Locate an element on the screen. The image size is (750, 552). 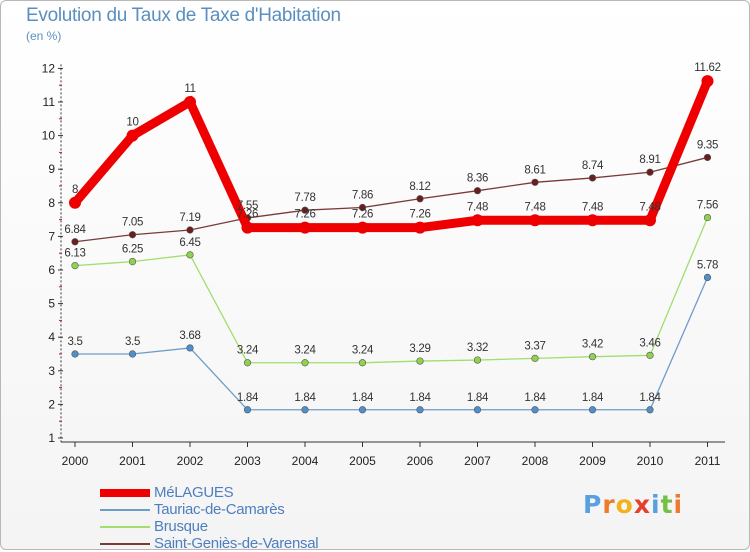
legend-item: Saint-Geniès-de-Varensal is located at coordinates (260, 543).